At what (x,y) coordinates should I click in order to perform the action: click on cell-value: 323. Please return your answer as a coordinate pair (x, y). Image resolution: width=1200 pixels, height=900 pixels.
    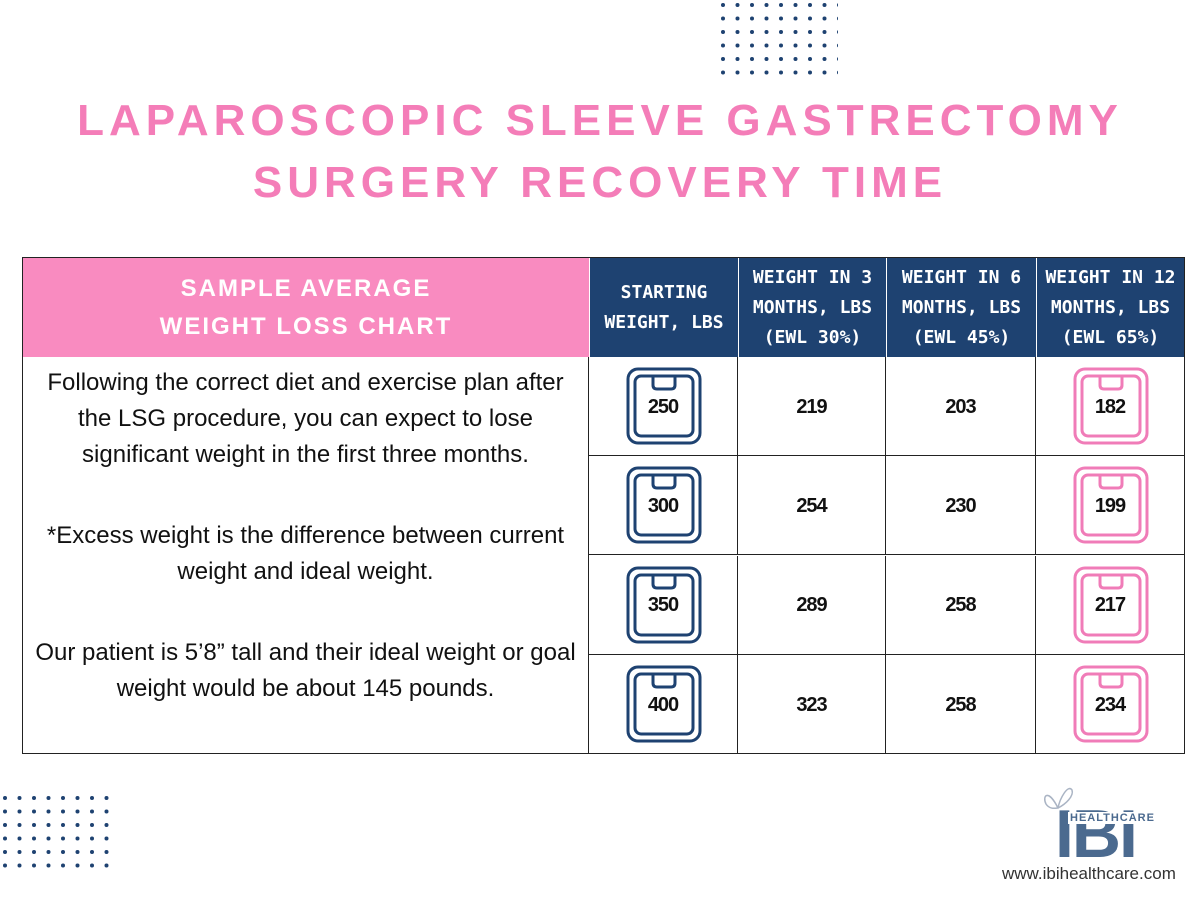
    Looking at the image, I should click on (811, 704).